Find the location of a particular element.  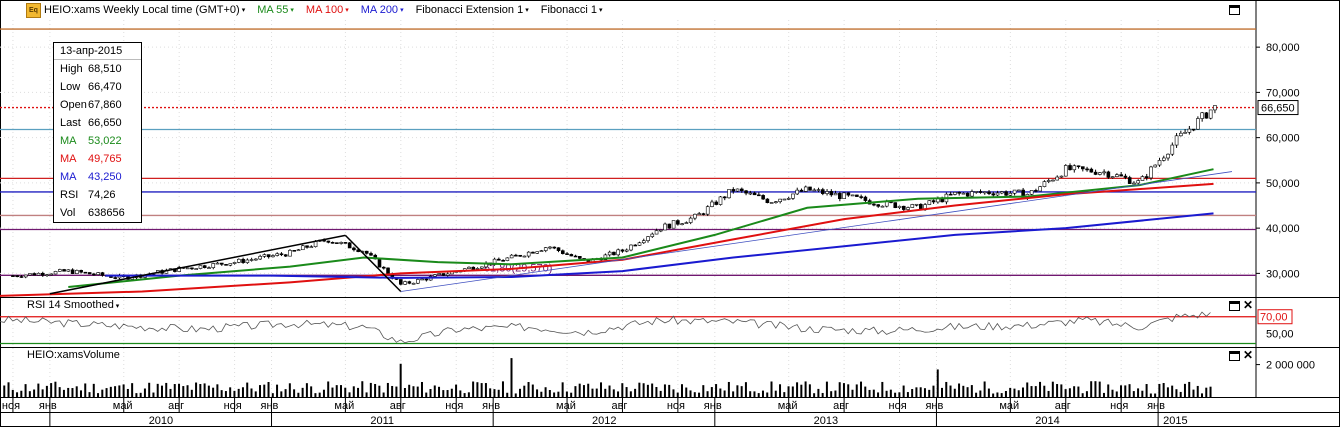

maximize-rsi-pane-button is located at coordinates (1234, 306).